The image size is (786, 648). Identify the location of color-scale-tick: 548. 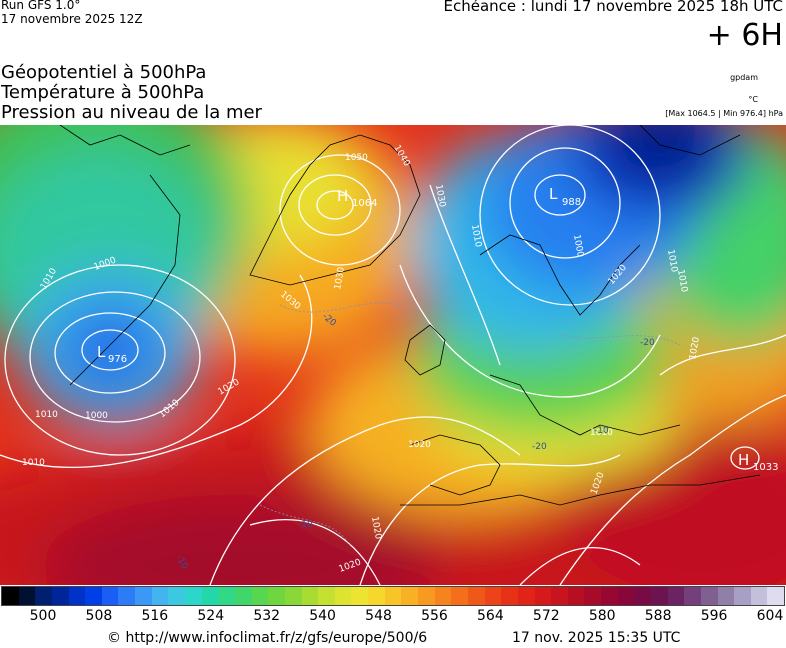
(378, 616).